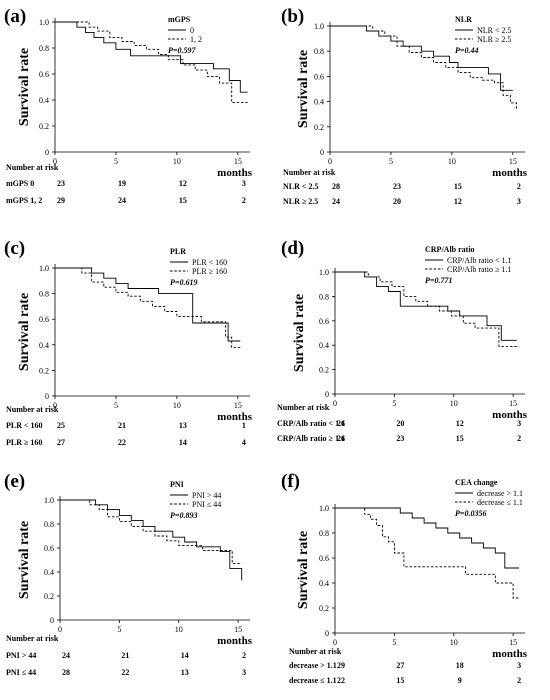 The height and width of the screenshot is (700, 550). Describe the element at coordinates (466, 50) in the screenshot. I see `p-value: P=0.44` at that location.